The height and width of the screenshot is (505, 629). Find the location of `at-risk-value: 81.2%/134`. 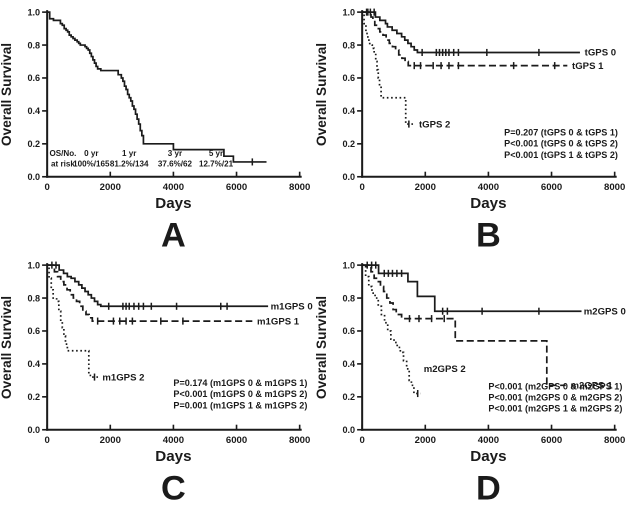

at-risk-value: 81.2%/134 is located at coordinates (129, 164).